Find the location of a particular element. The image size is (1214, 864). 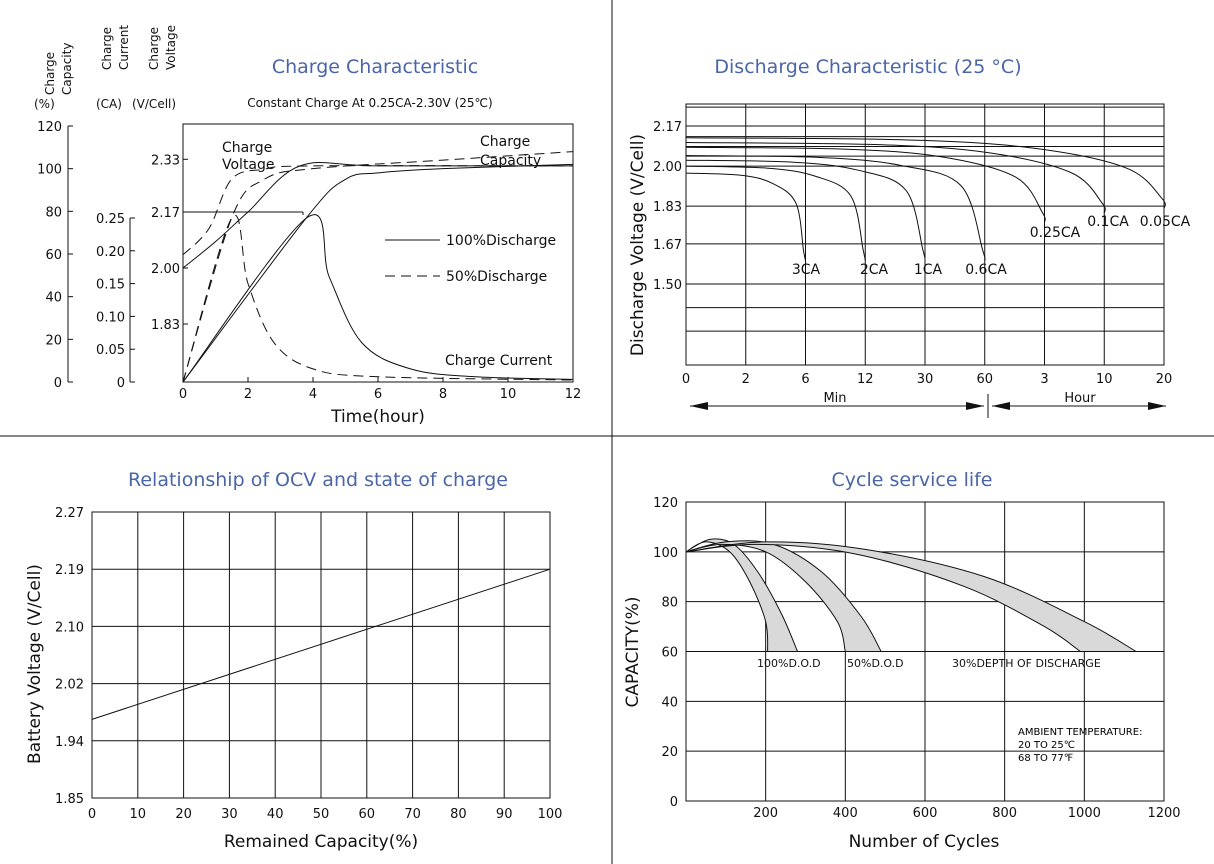

y-tick-label: 1.83 is located at coordinates (667, 207).